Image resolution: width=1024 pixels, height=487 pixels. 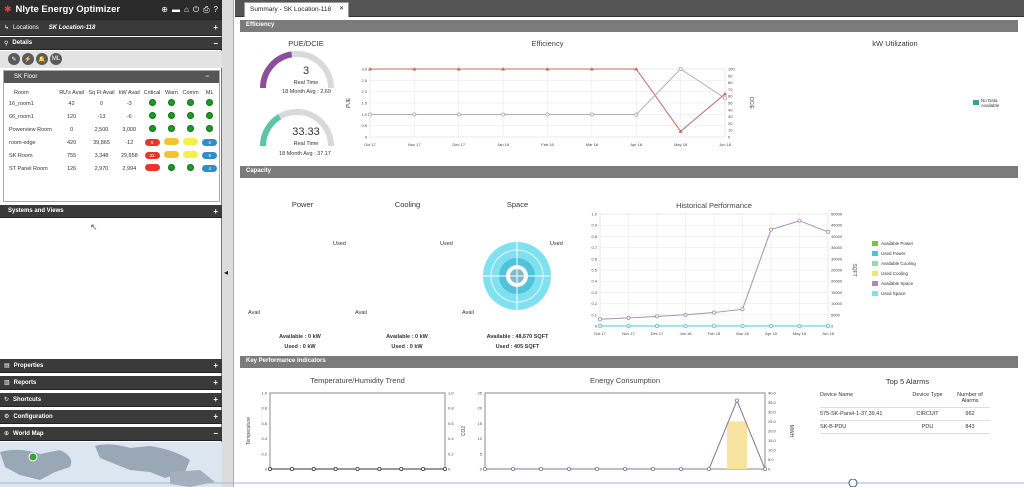 I want to click on configuration-header: ⚙ Configuration +, so click(x=111, y=417).